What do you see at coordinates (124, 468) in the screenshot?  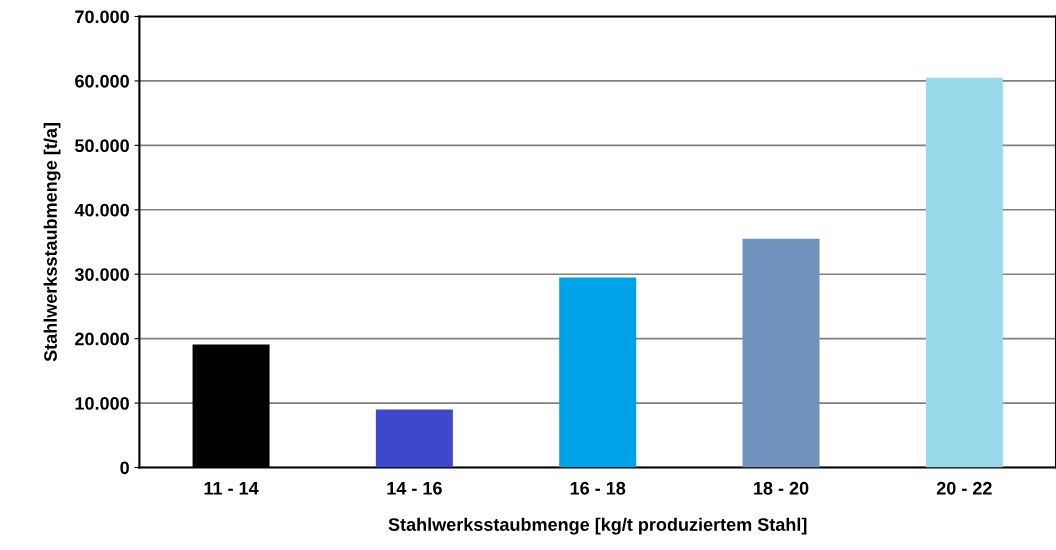 I see `y-tick-label: 0` at bounding box center [124, 468].